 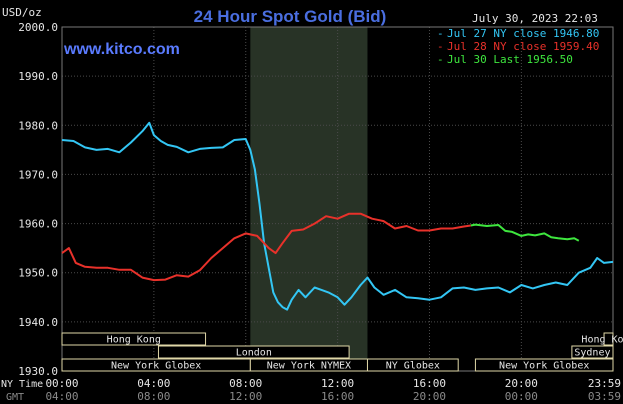 I want to click on y-tick-label: 1960.0, so click(x=38, y=224).